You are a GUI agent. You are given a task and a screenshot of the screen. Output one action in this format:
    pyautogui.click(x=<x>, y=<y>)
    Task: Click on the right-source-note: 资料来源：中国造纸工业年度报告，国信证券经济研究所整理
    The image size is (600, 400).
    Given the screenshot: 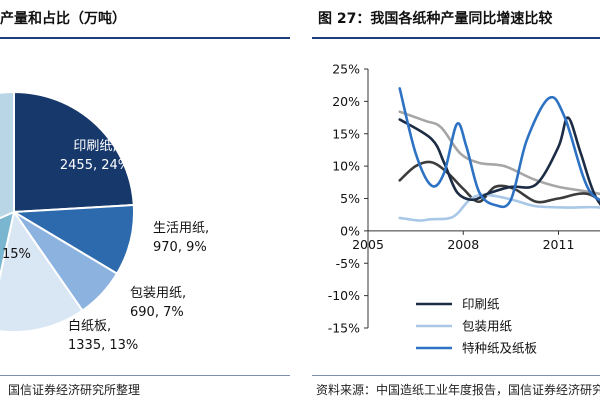 What is the action you would take?
    pyautogui.click(x=458, y=390)
    